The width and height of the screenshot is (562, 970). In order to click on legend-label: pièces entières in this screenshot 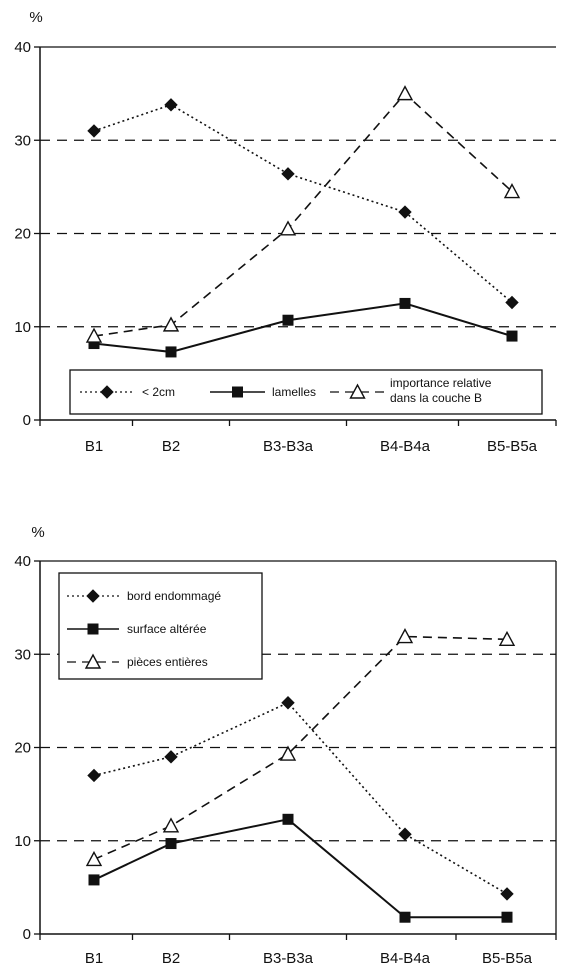, I will do `click(167, 662)`.